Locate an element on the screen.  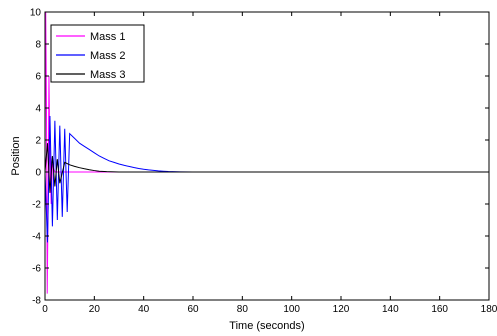
x-axis-label: Time (seconds) is located at coordinates (266, 326).